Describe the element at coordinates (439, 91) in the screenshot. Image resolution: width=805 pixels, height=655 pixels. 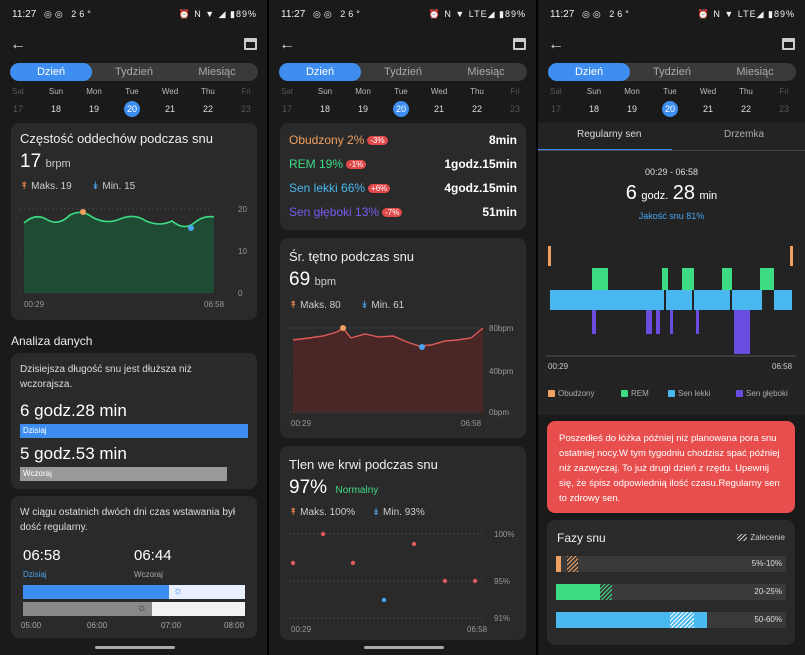
I see `day-name: Wed` at that location.